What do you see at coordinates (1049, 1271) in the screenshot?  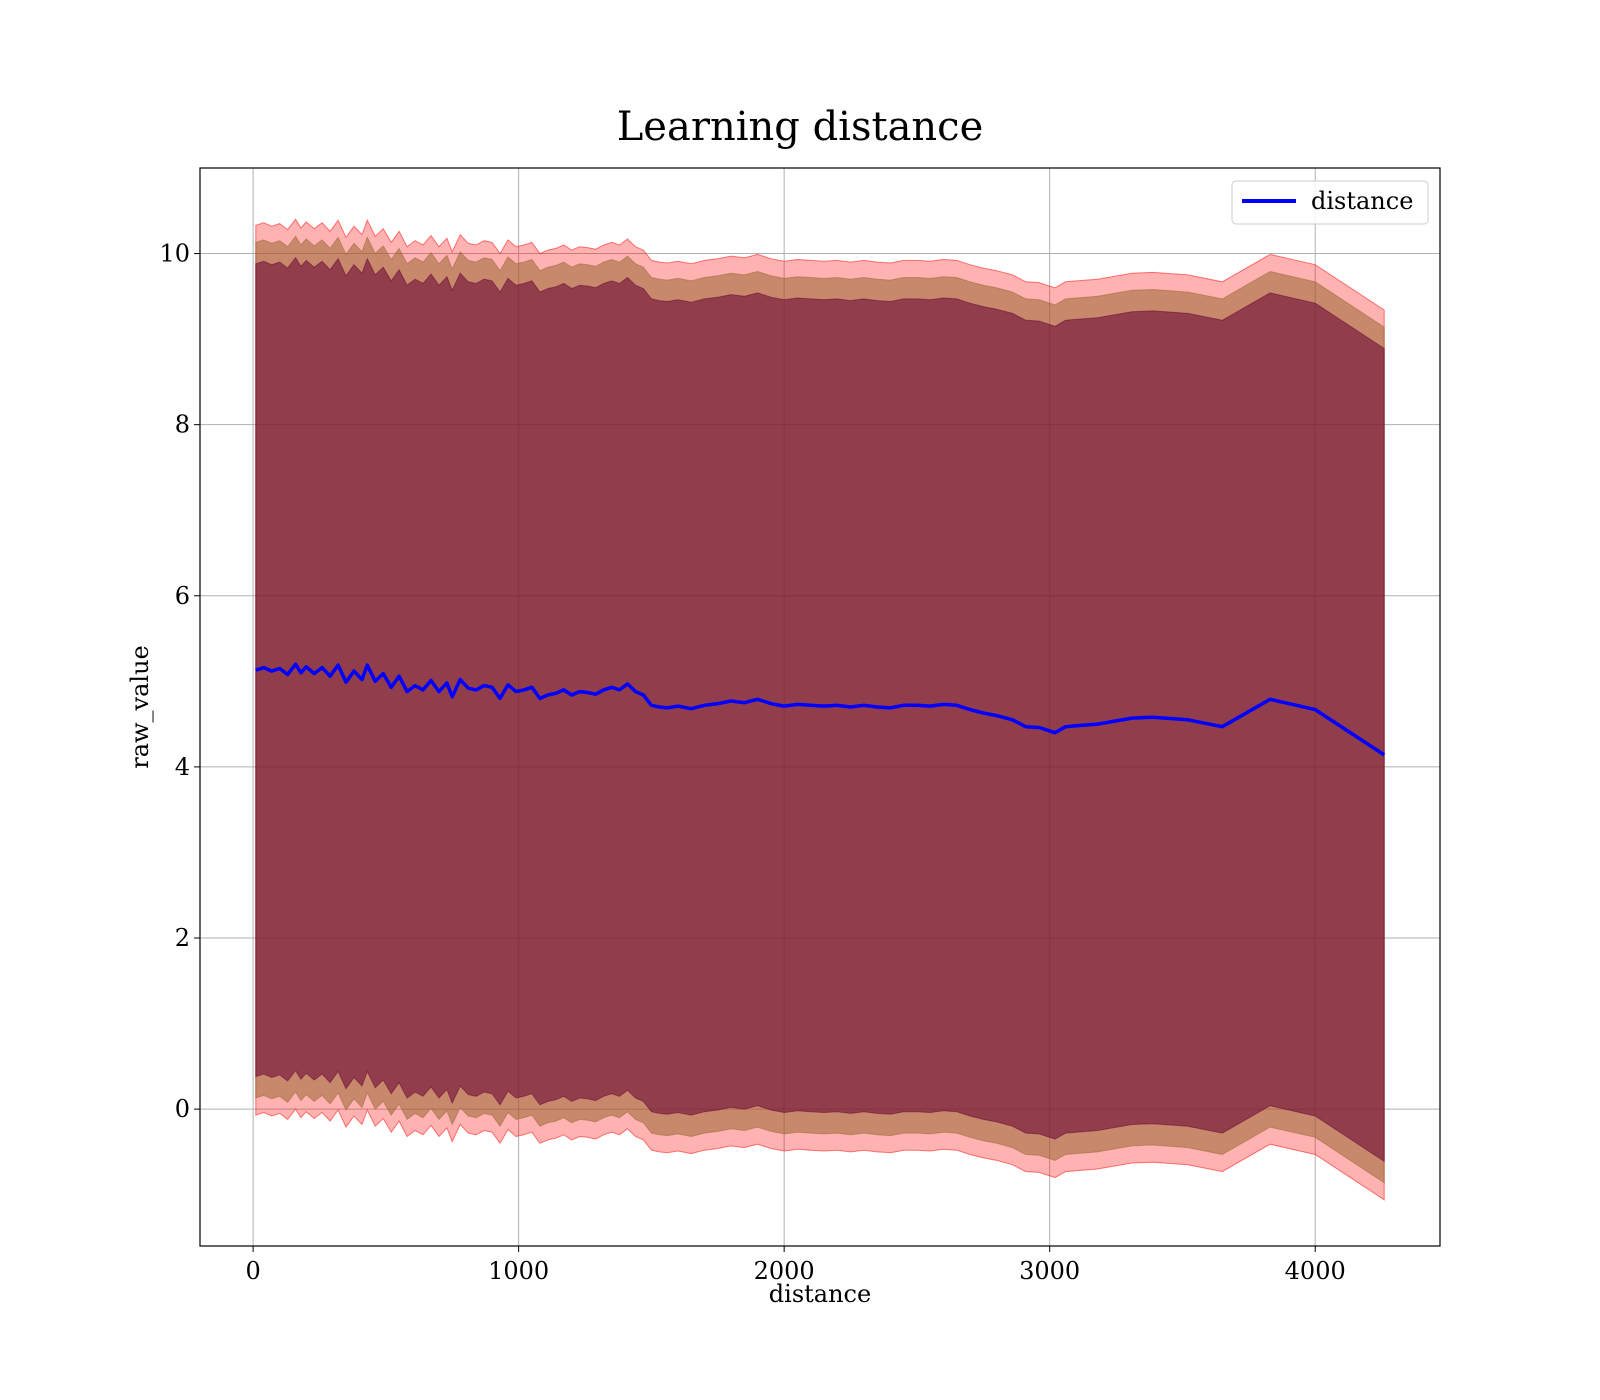 I see `x-tick-label: 3000` at bounding box center [1049, 1271].